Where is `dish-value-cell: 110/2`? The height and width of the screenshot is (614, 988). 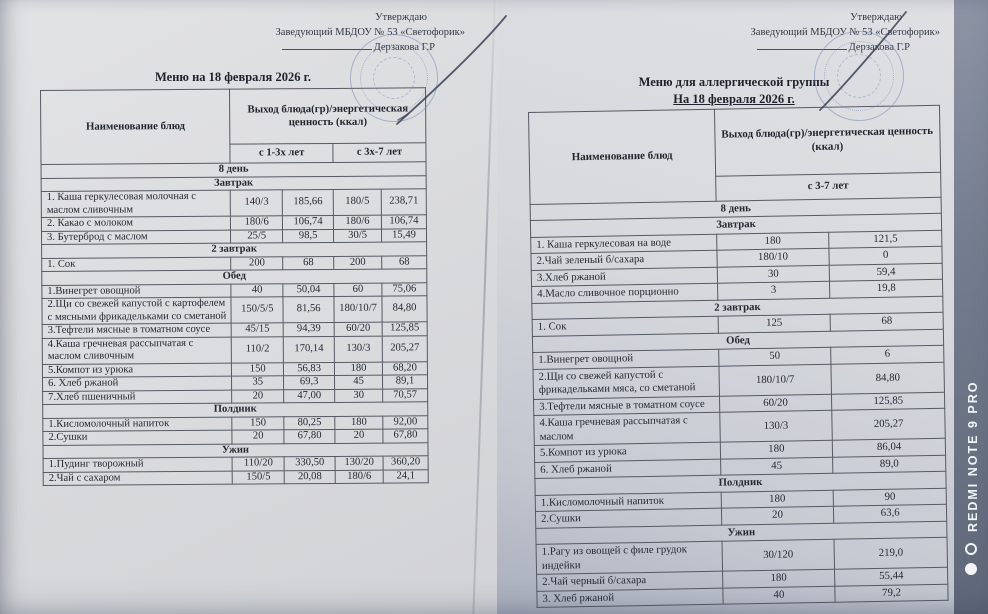
dish-value-cell: 110/2 is located at coordinates (257, 349).